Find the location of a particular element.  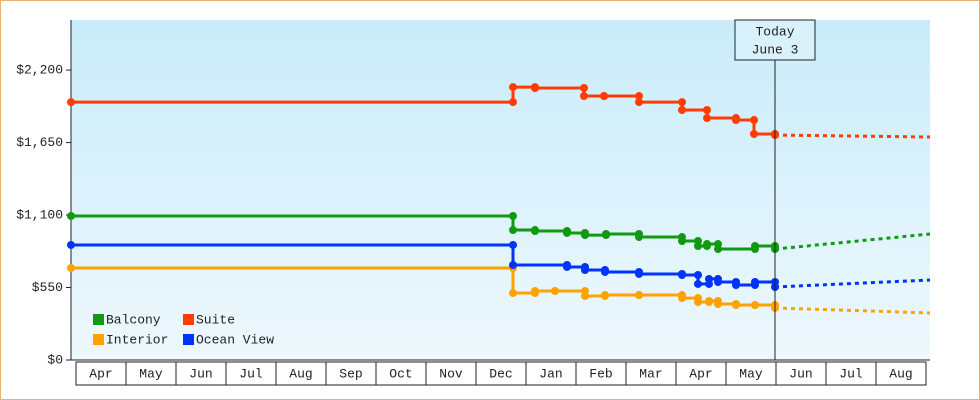

legend-label: Suite is located at coordinates (215, 319).